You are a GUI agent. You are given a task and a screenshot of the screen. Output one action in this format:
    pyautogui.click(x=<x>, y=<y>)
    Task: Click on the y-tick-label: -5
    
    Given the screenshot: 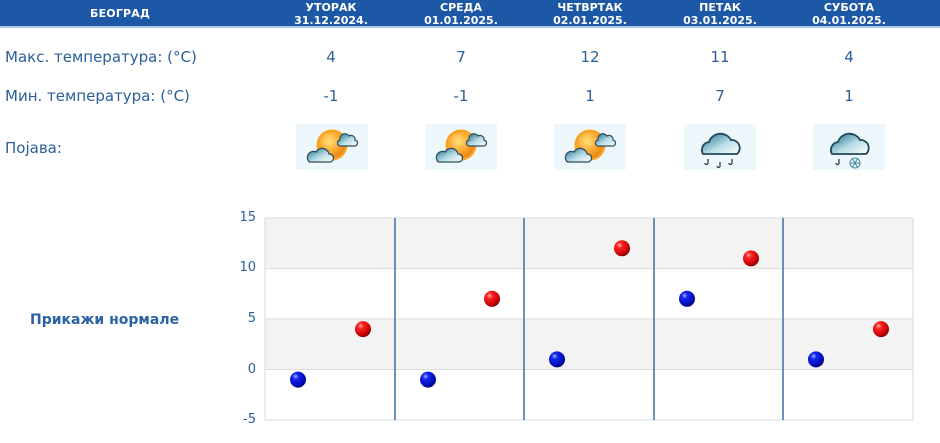 What is the action you would take?
    pyautogui.click(x=249, y=419)
    